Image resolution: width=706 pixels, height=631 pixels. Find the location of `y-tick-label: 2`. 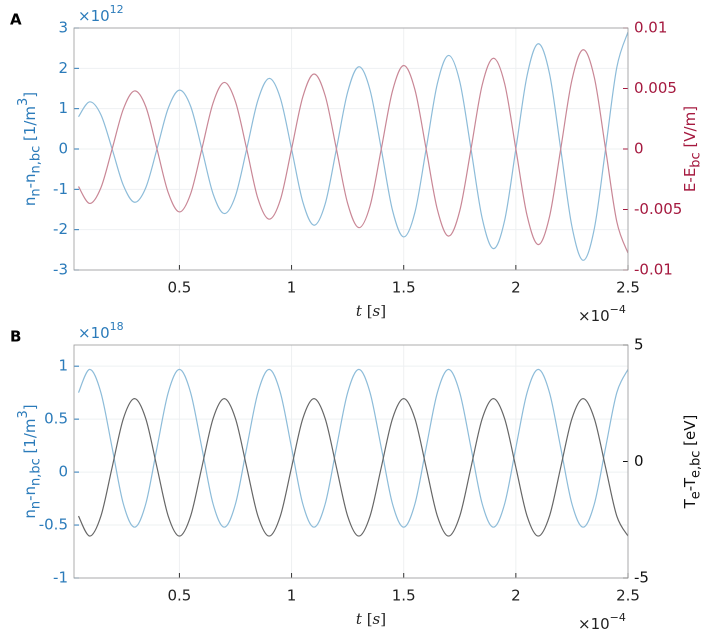

y-tick-label: 2 is located at coordinates (63, 68).